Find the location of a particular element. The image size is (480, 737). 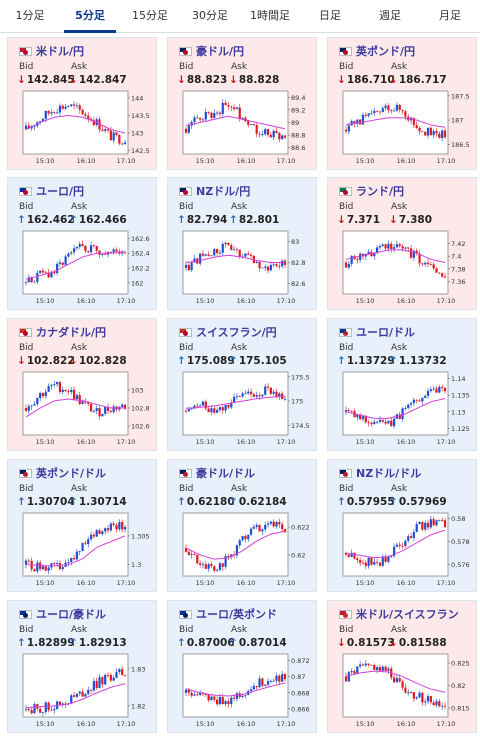

tab-1: 1分足 is located at coordinates (30, 15).